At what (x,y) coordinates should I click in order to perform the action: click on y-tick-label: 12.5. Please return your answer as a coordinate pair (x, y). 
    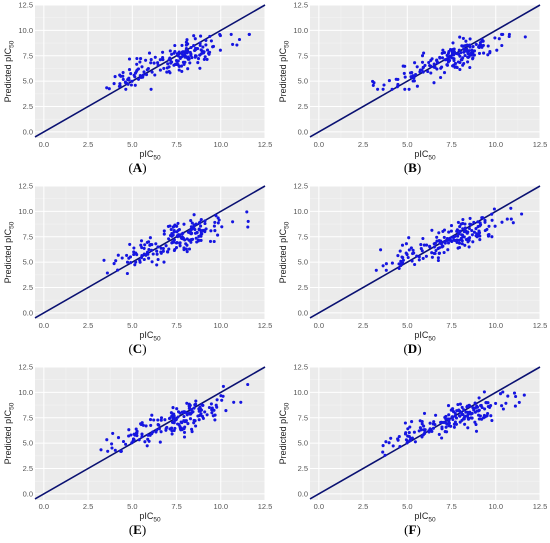
    Looking at the image, I should click on (300, 186).